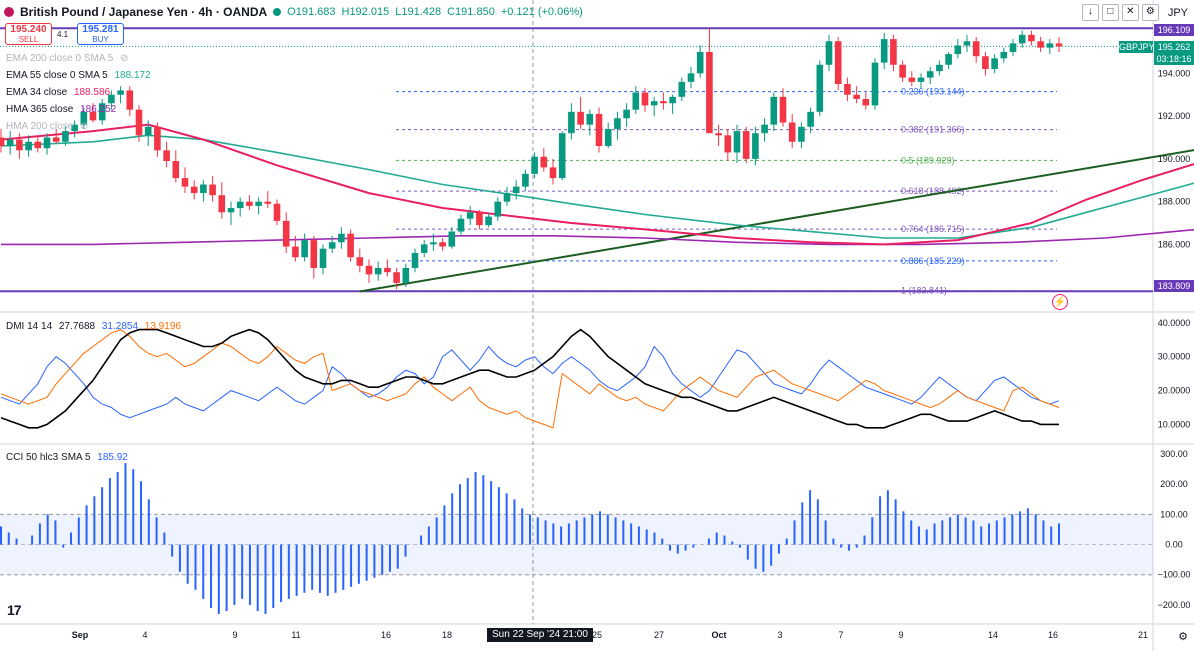  Describe the element at coordinates (418, 12) in the screenshot. I see `ohlc-low: L191.428` at that location.